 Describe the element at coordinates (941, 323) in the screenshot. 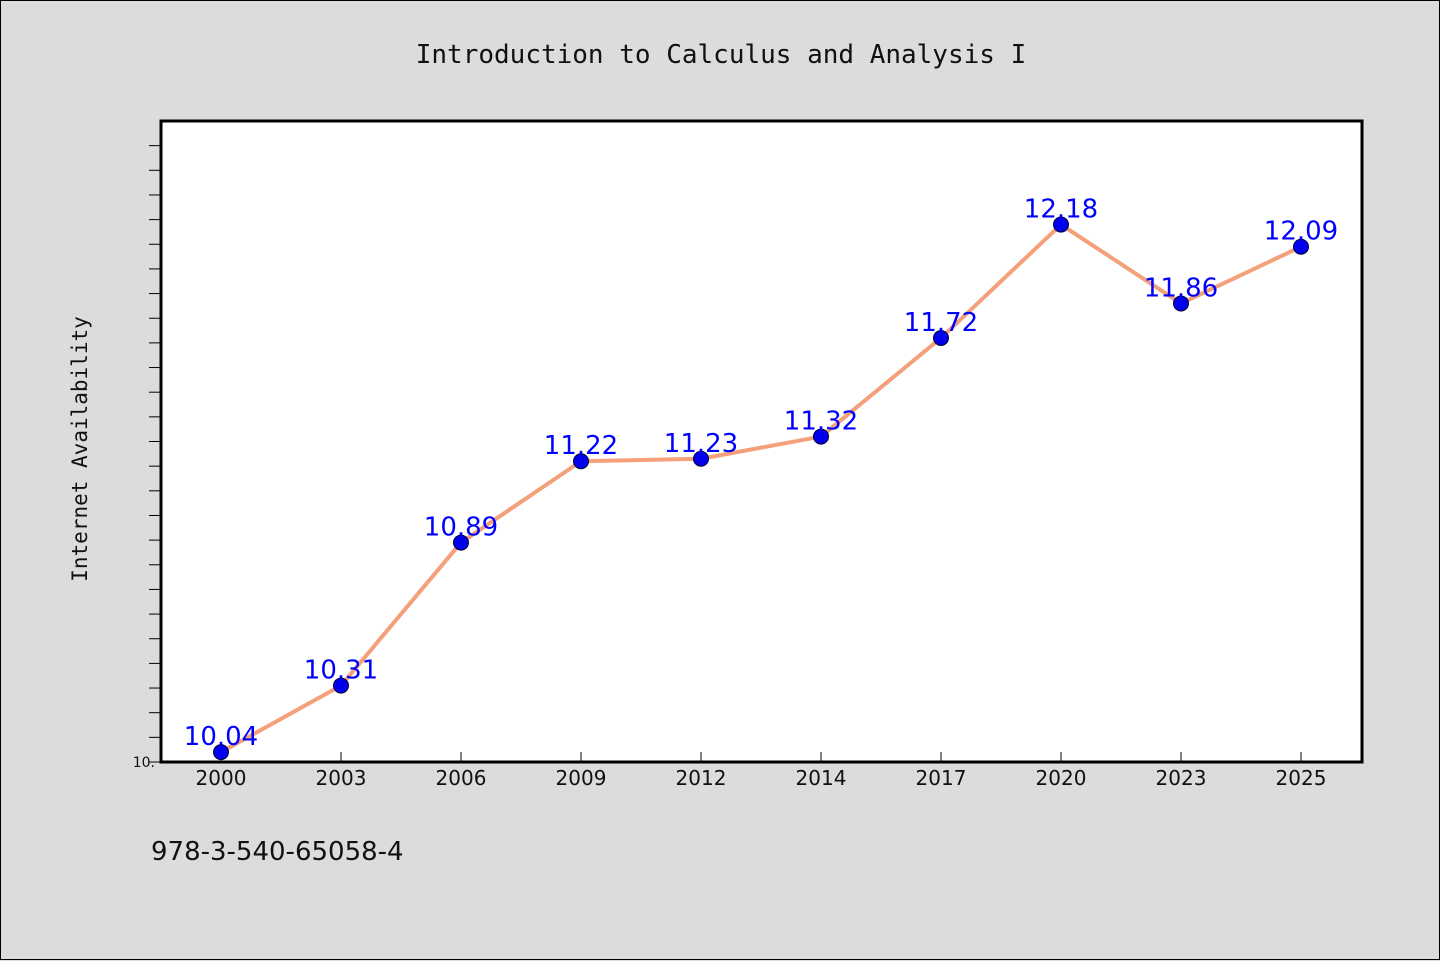

I see `data-label: 11.72` at that location.